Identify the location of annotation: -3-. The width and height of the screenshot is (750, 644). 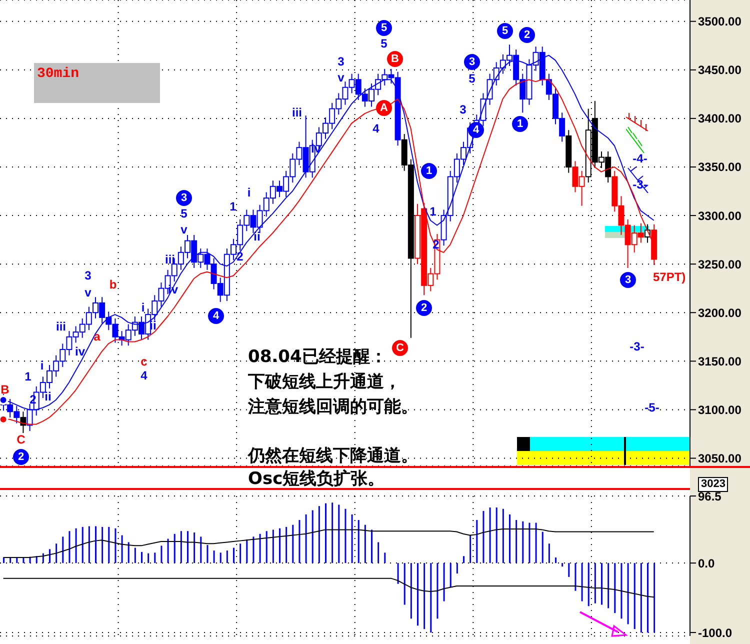
(637, 347).